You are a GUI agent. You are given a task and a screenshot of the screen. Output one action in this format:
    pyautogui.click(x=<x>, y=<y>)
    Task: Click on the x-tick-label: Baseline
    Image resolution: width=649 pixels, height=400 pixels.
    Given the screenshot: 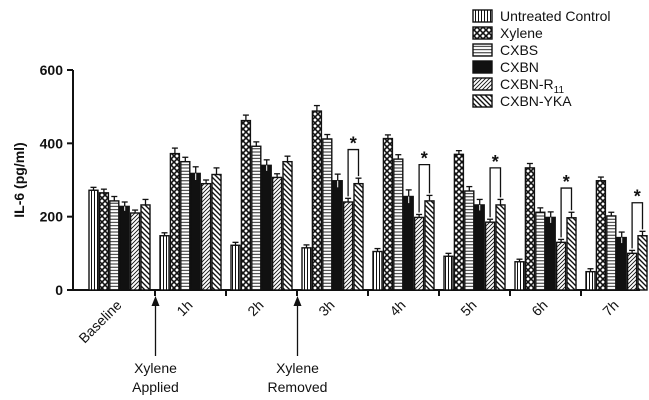 What is the action you would take?
    pyautogui.click(x=99, y=321)
    